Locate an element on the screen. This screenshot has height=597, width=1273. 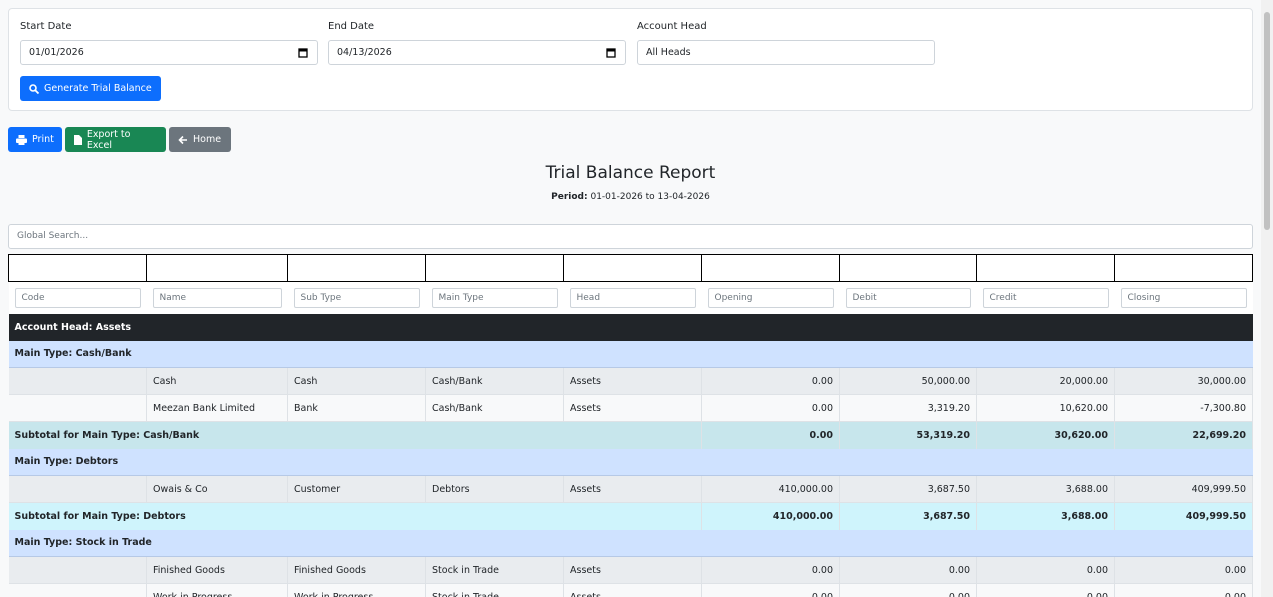
generate-button: Generate Trial Balance is located at coordinates (90, 88).